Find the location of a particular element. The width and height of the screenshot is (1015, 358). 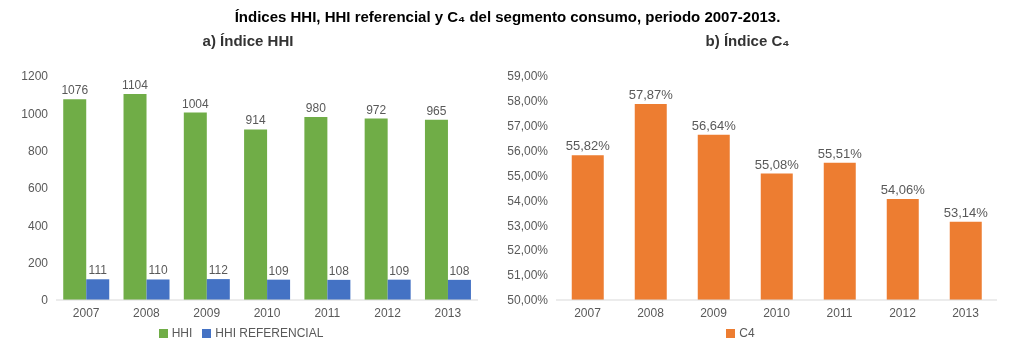

y-tick-label: 54,00% is located at coordinates (528, 200).